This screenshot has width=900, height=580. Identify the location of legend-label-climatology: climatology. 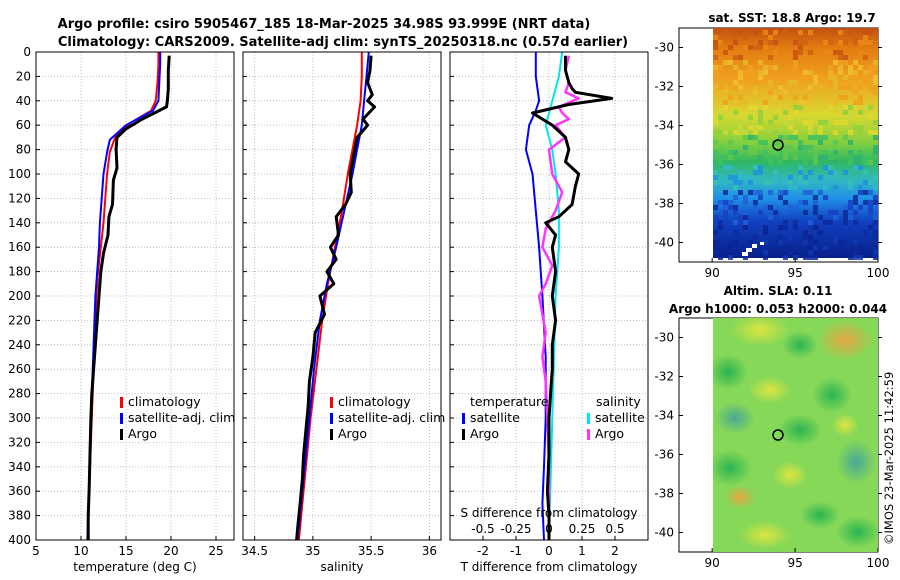
(374, 401).